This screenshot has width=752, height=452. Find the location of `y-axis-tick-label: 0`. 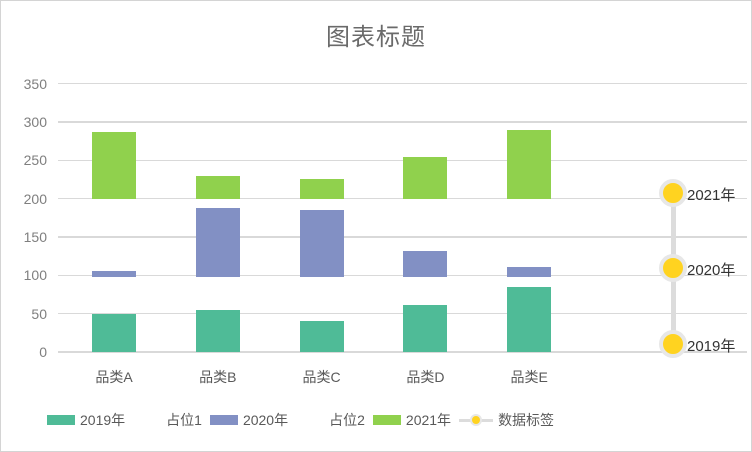

y-axis-tick-label: 0 is located at coordinates (43, 352).